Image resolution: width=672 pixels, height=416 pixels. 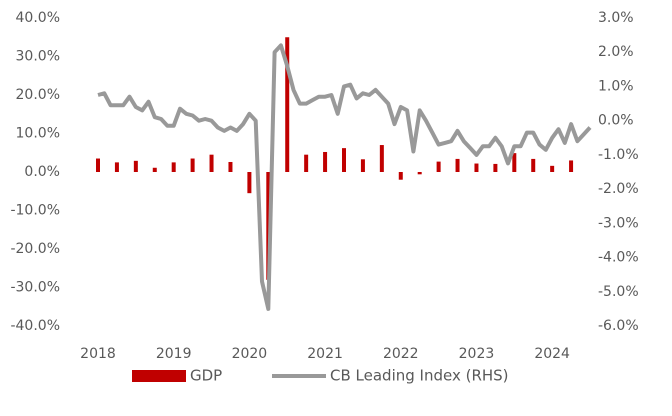 I want to click on y-tick-label: 10.0%, so click(x=38, y=134).